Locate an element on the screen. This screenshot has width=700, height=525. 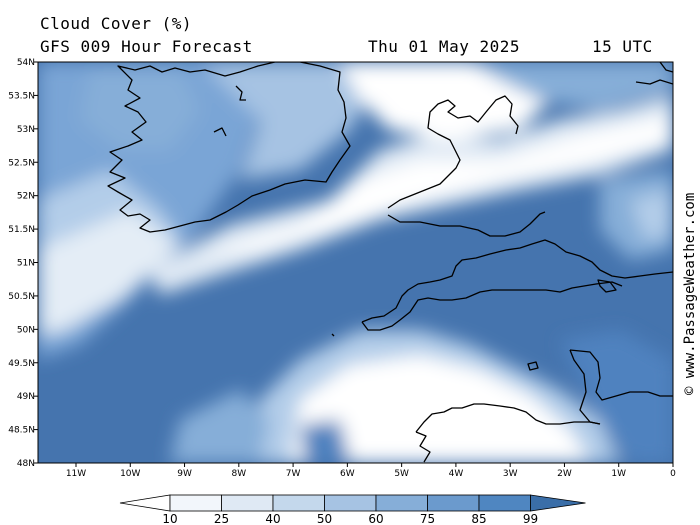
forecast-date: Thu 01 May 2025 is located at coordinates (444, 46).